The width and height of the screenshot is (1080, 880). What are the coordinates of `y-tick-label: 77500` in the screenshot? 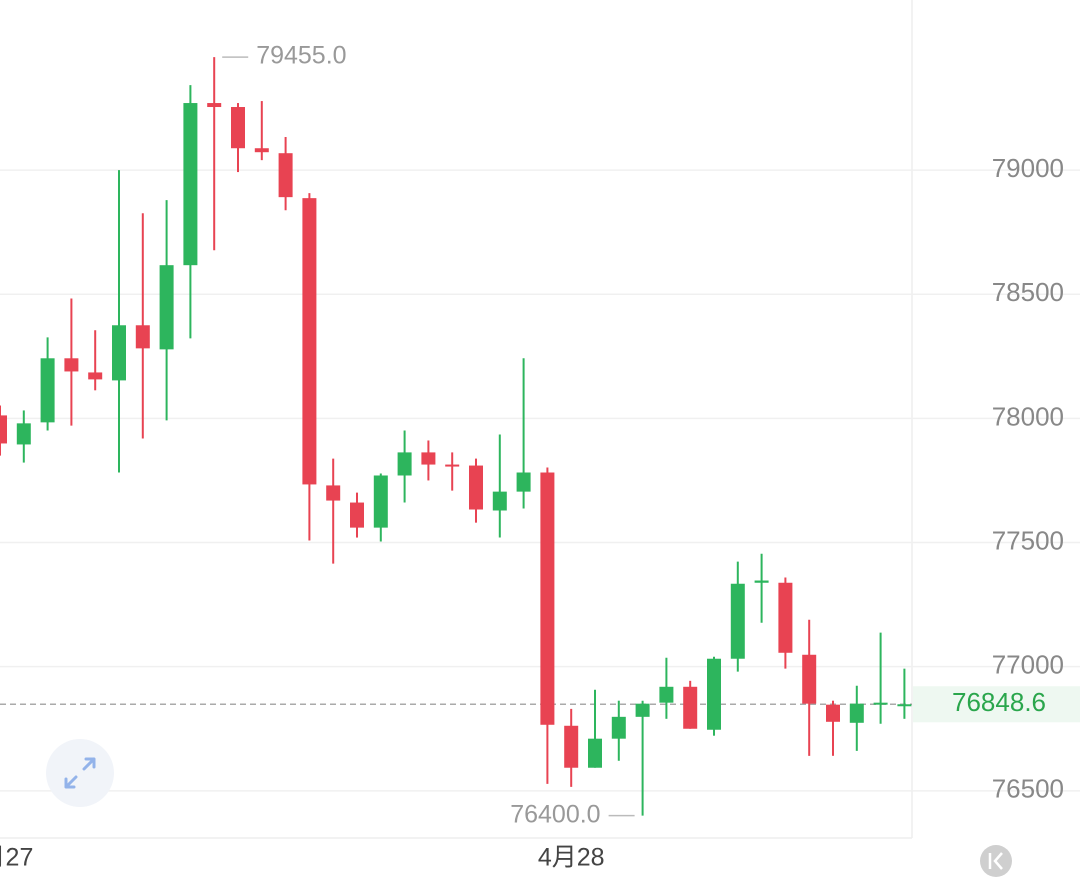 It's located at (1028, 540).